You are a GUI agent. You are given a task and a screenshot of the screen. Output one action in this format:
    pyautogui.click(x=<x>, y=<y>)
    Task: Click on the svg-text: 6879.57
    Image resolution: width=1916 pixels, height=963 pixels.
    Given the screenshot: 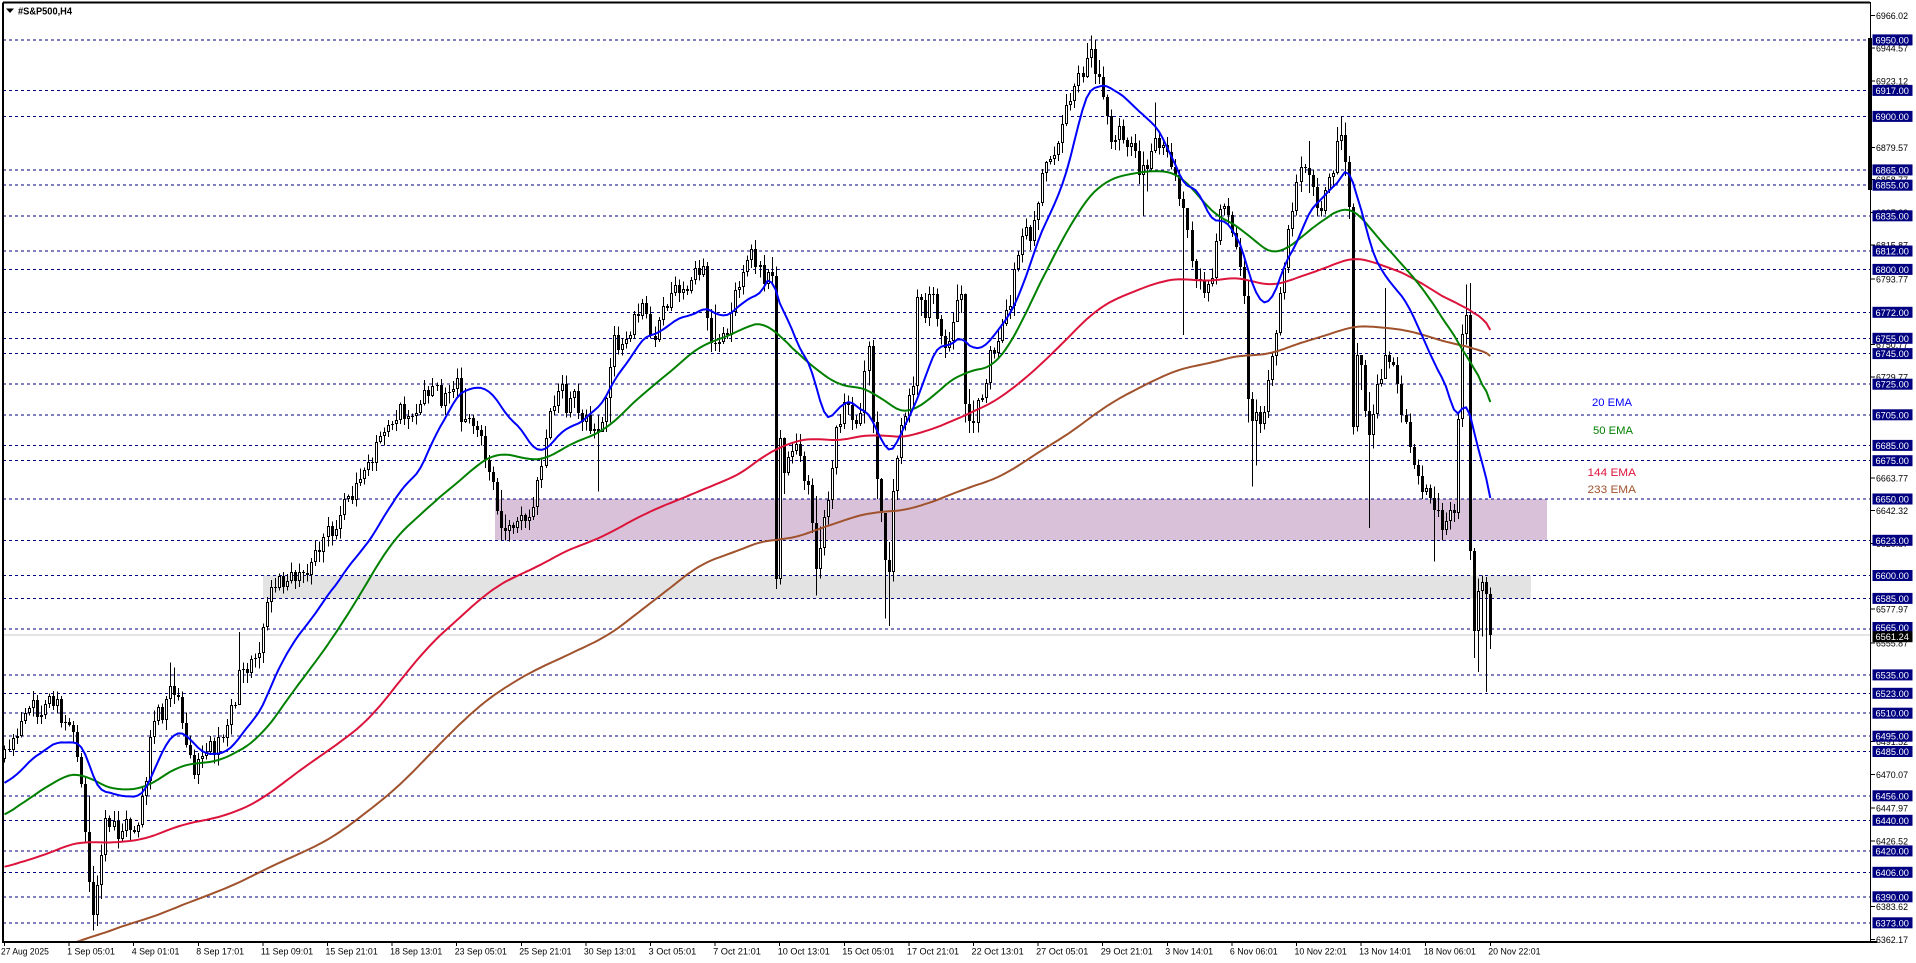 What is the action you would take?
    pyautogui.click(x=1892, y=148)
    